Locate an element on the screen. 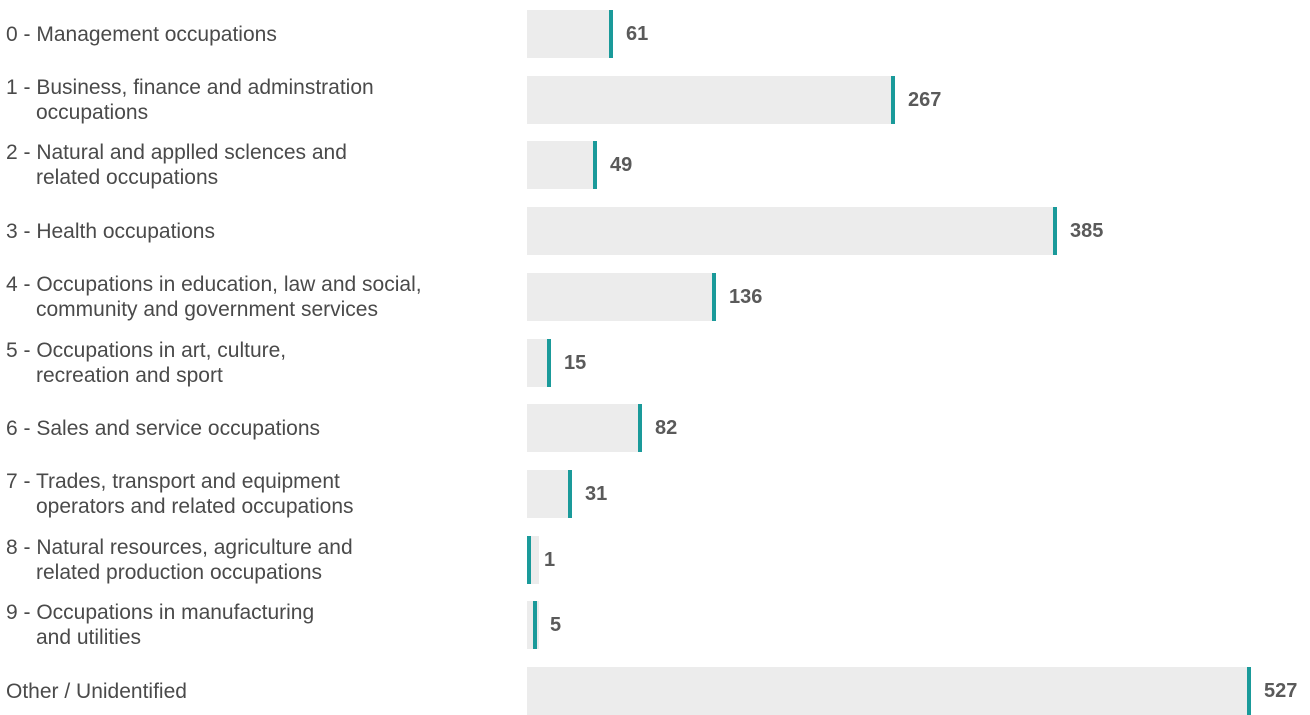 This screenshot has width=1310, height=715. category-label: 0 - Management occupations is located at coordinates (141, 34).